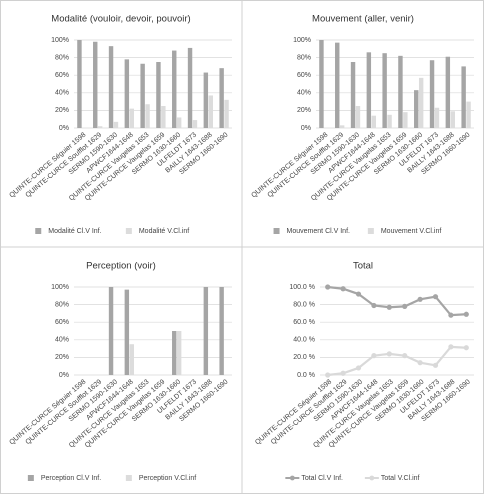 This screenshot has width=484, height=494. What do you see at coordinates (363, 19) in the screenshot?
I see `chart-title: Mouvement (aller, venir)` at bounding box center [363, 19].